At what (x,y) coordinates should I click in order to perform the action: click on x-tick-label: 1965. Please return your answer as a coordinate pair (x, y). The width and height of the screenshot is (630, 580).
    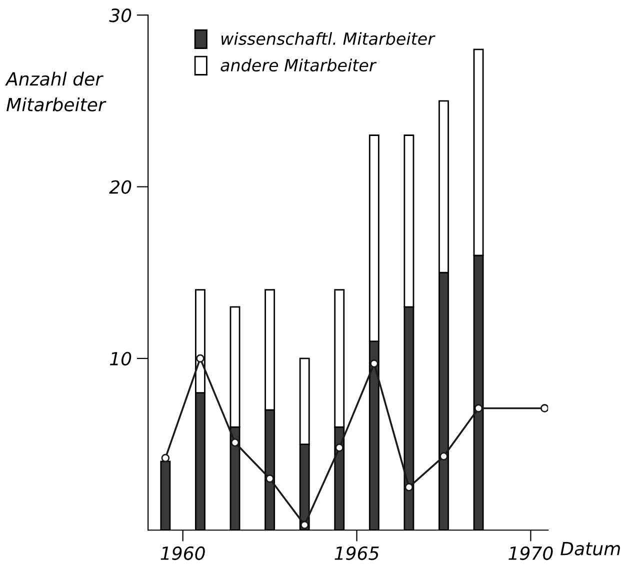
    Looking at the image, I should click on (356, 553).